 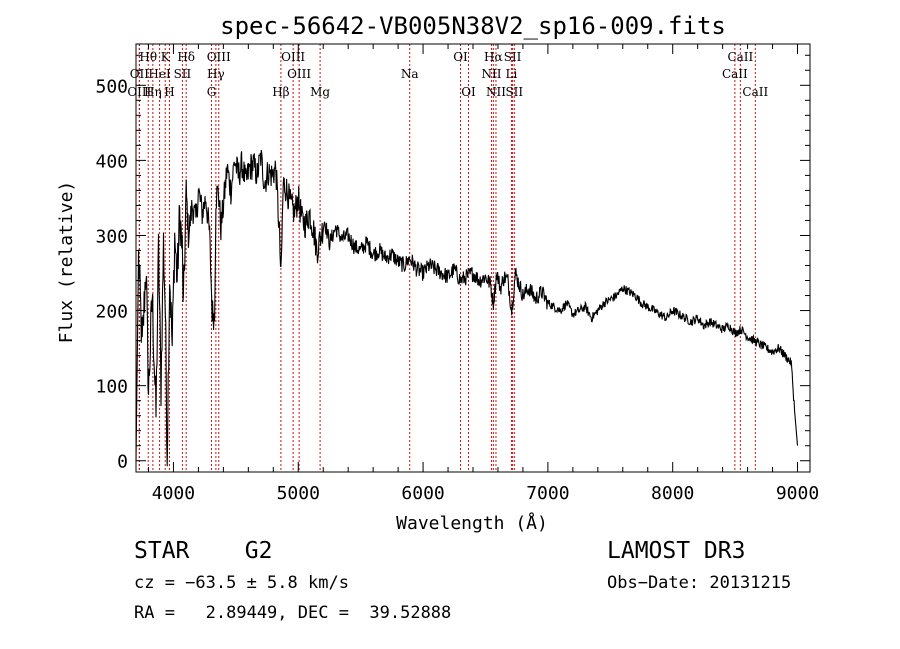 I want to click on line-label-1: OII, so click(x=140, y=74).